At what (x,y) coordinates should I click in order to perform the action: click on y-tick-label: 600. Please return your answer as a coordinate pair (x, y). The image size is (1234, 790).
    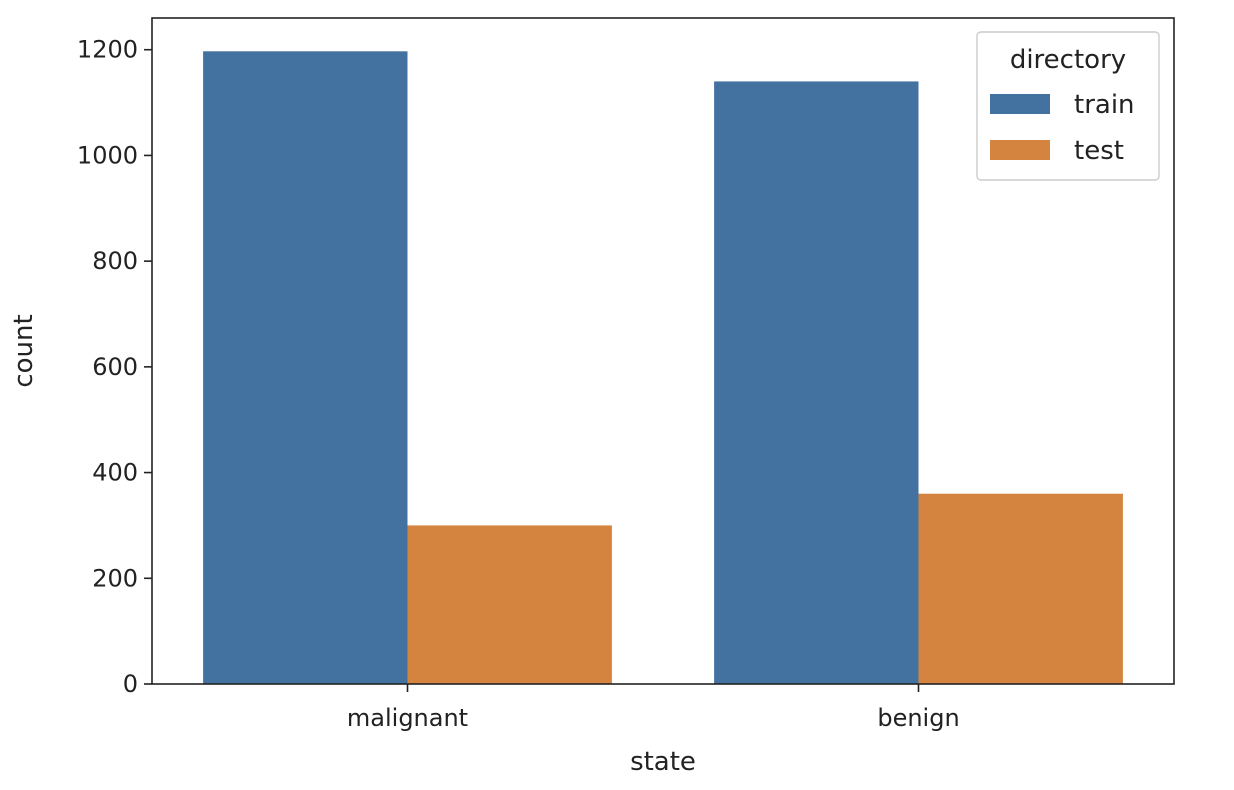
    Looking at the image, I should click on (115, 367).